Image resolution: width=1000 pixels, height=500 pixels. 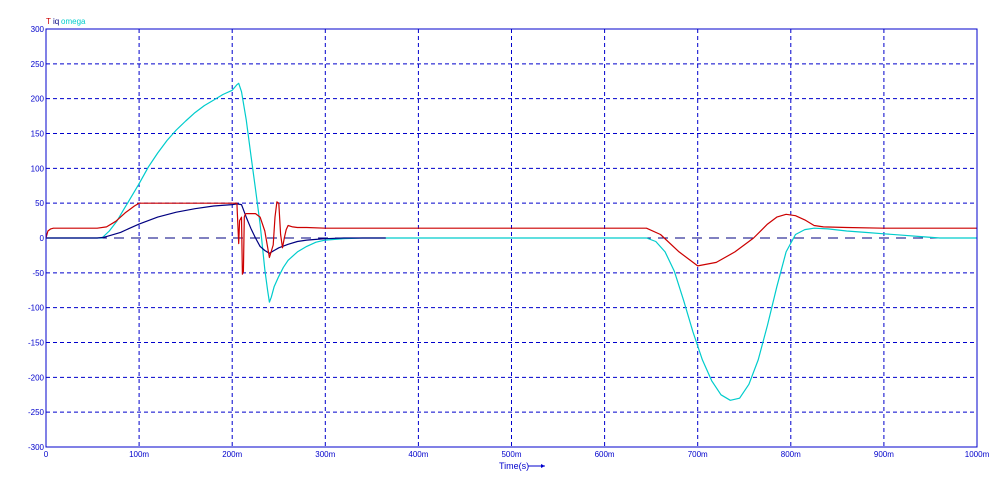 I want to click on legend: T iq omega, so click(x=66, y=21).